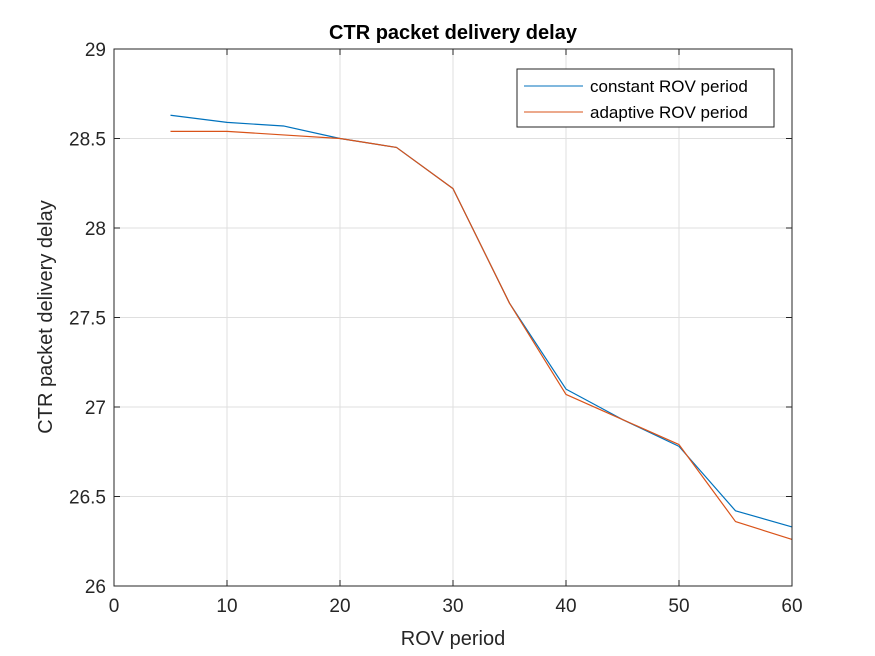  Describe the element at coordinates (452, 606) in the screenshot. I see `x-tick-label: 30` at that location.